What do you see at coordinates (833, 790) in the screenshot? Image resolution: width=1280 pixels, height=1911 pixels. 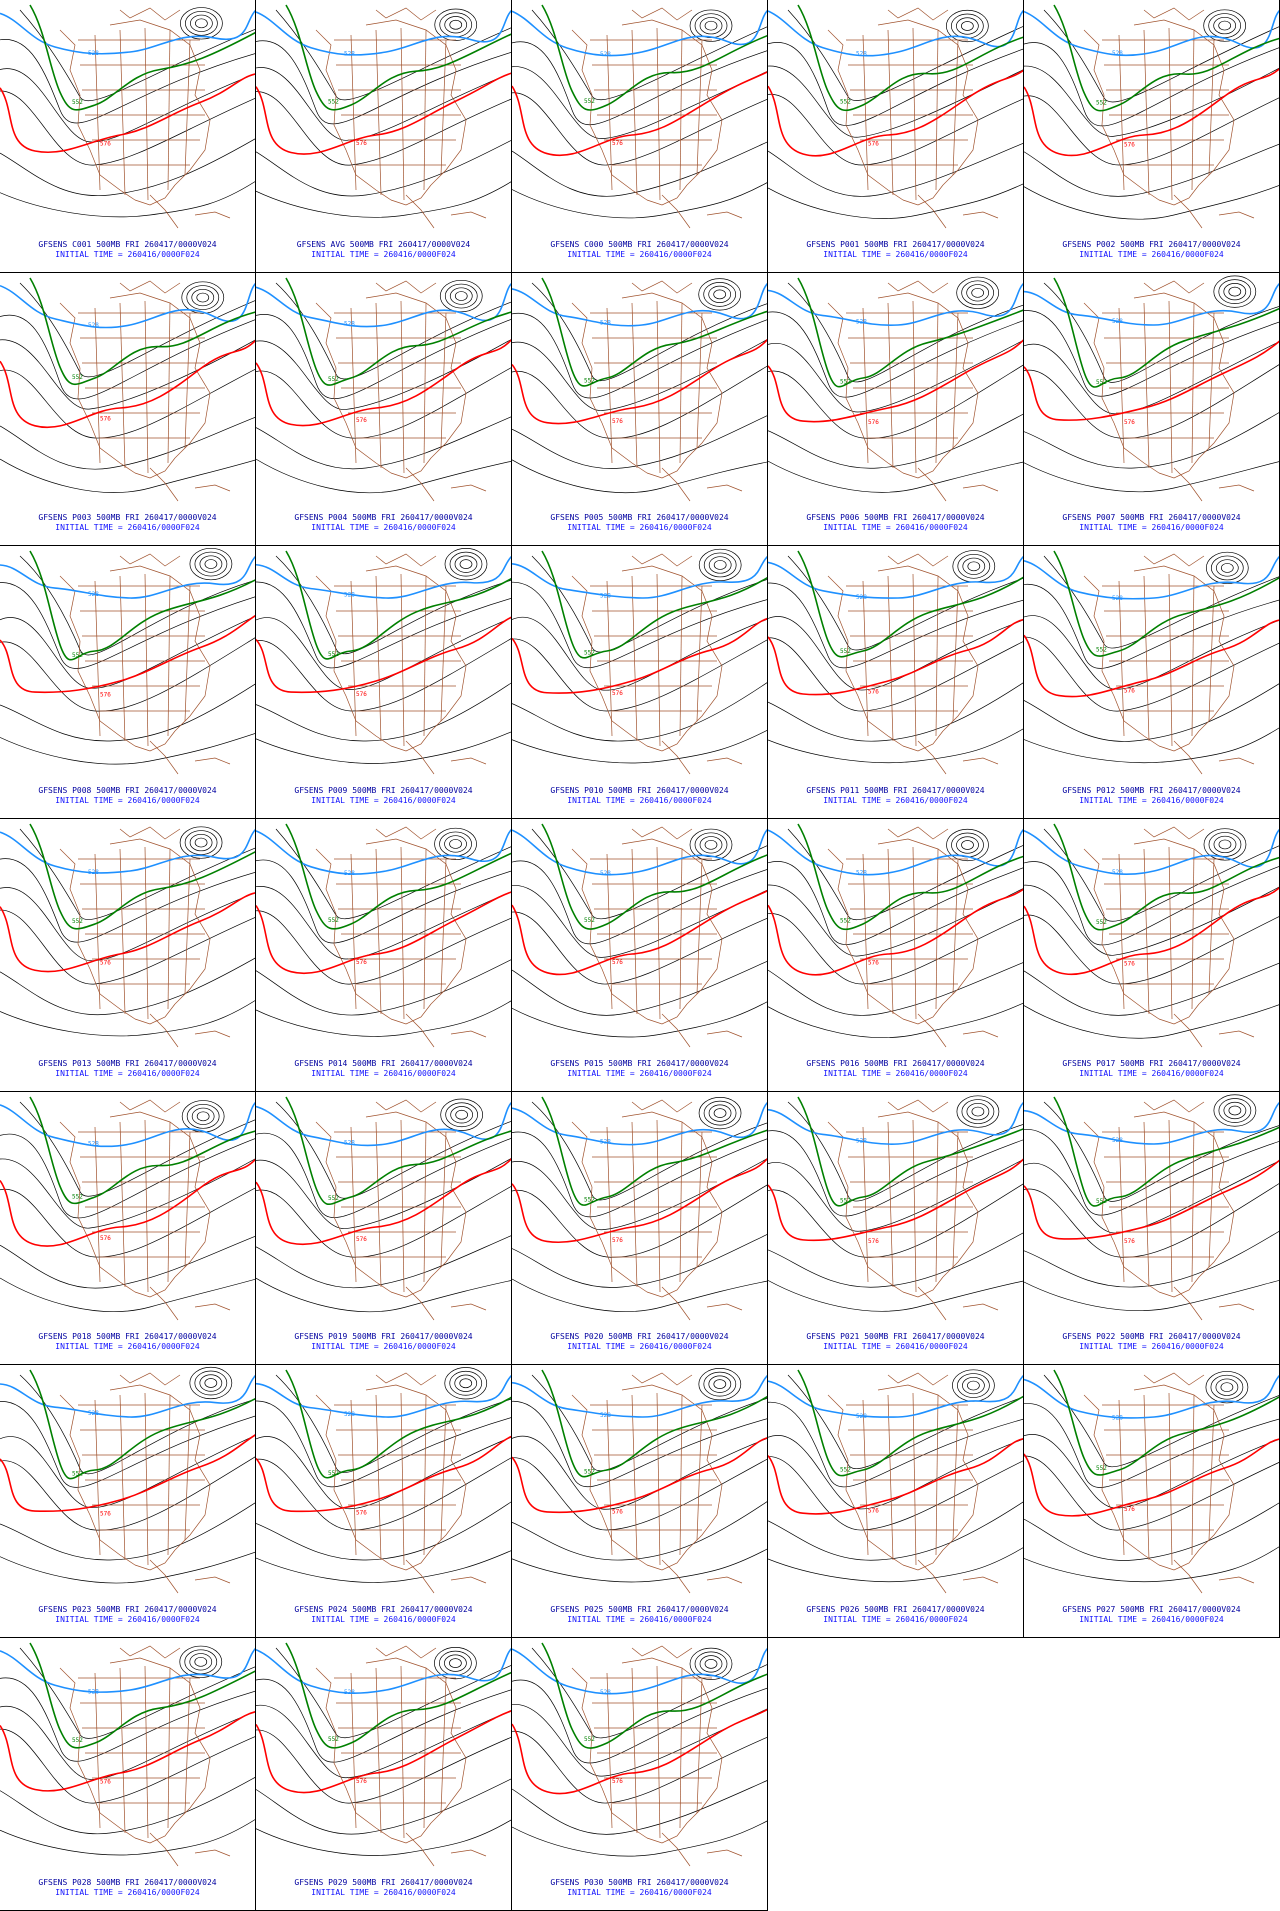 I see `member-name: GFSENS P011` at bounding box center [833, 790].